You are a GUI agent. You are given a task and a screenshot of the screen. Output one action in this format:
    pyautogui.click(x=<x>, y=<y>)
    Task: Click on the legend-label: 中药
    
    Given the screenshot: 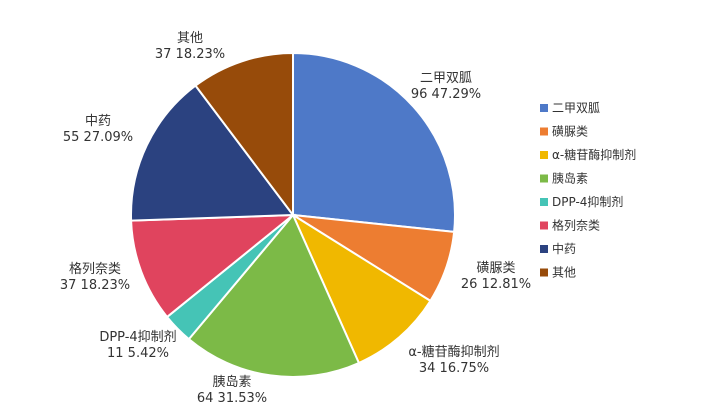 What is the action you would take?
    pyautogui.click(x=564, y=248)
    